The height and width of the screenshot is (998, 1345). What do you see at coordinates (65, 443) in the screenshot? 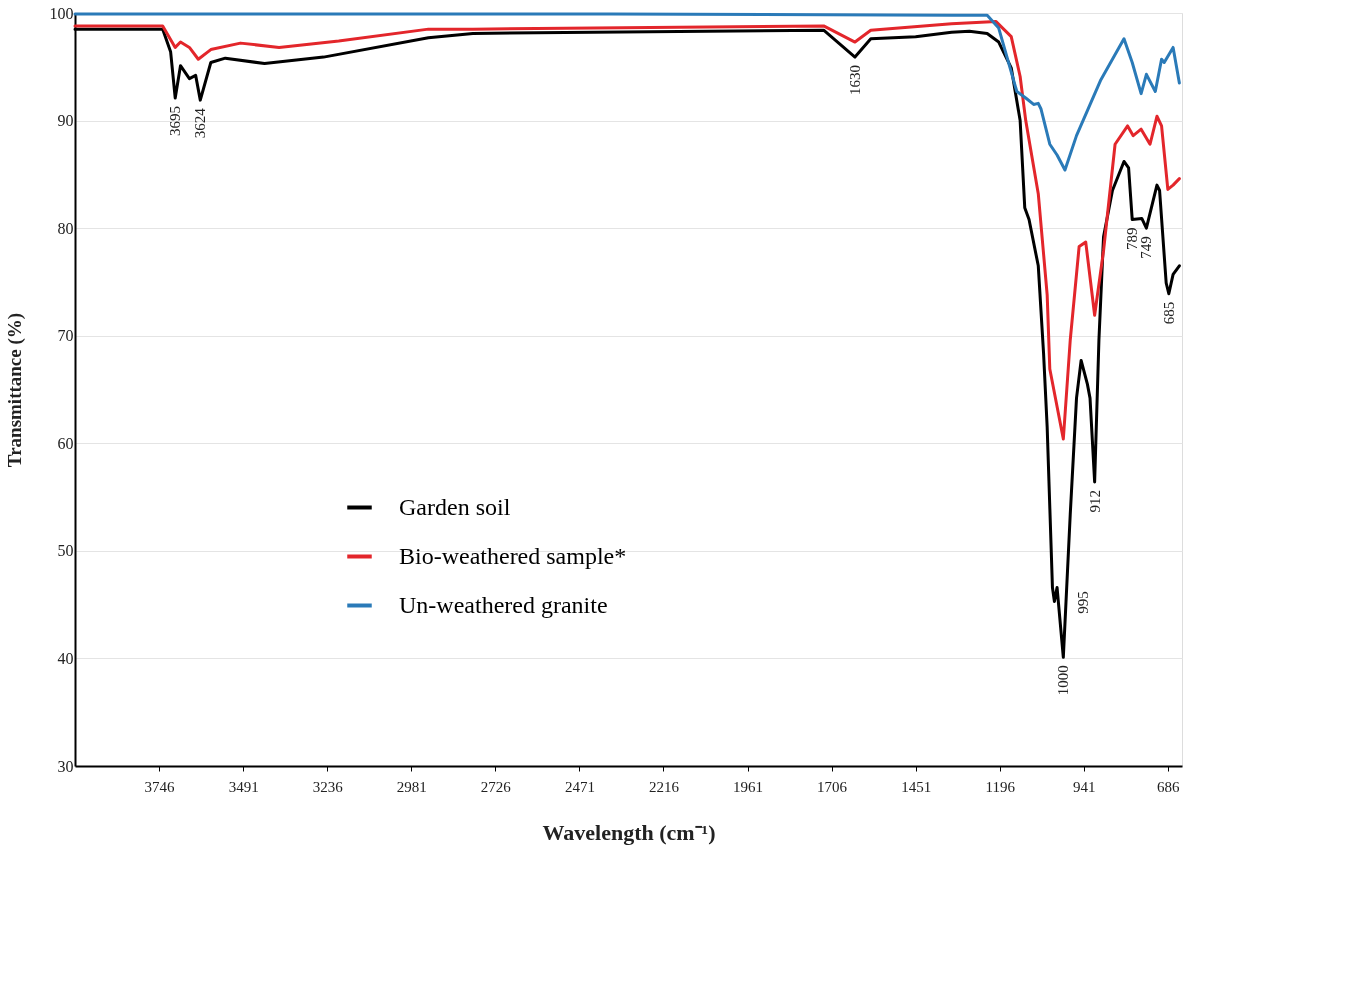
I see `y-tick-label: 60` at bounding box center [65, 443].